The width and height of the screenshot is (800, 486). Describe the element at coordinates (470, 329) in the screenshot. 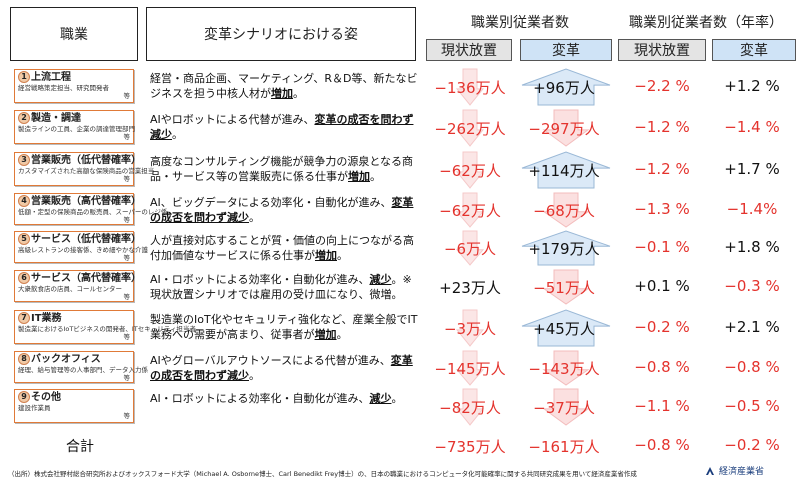

I see `status-quo-value: −3万人` at that location.